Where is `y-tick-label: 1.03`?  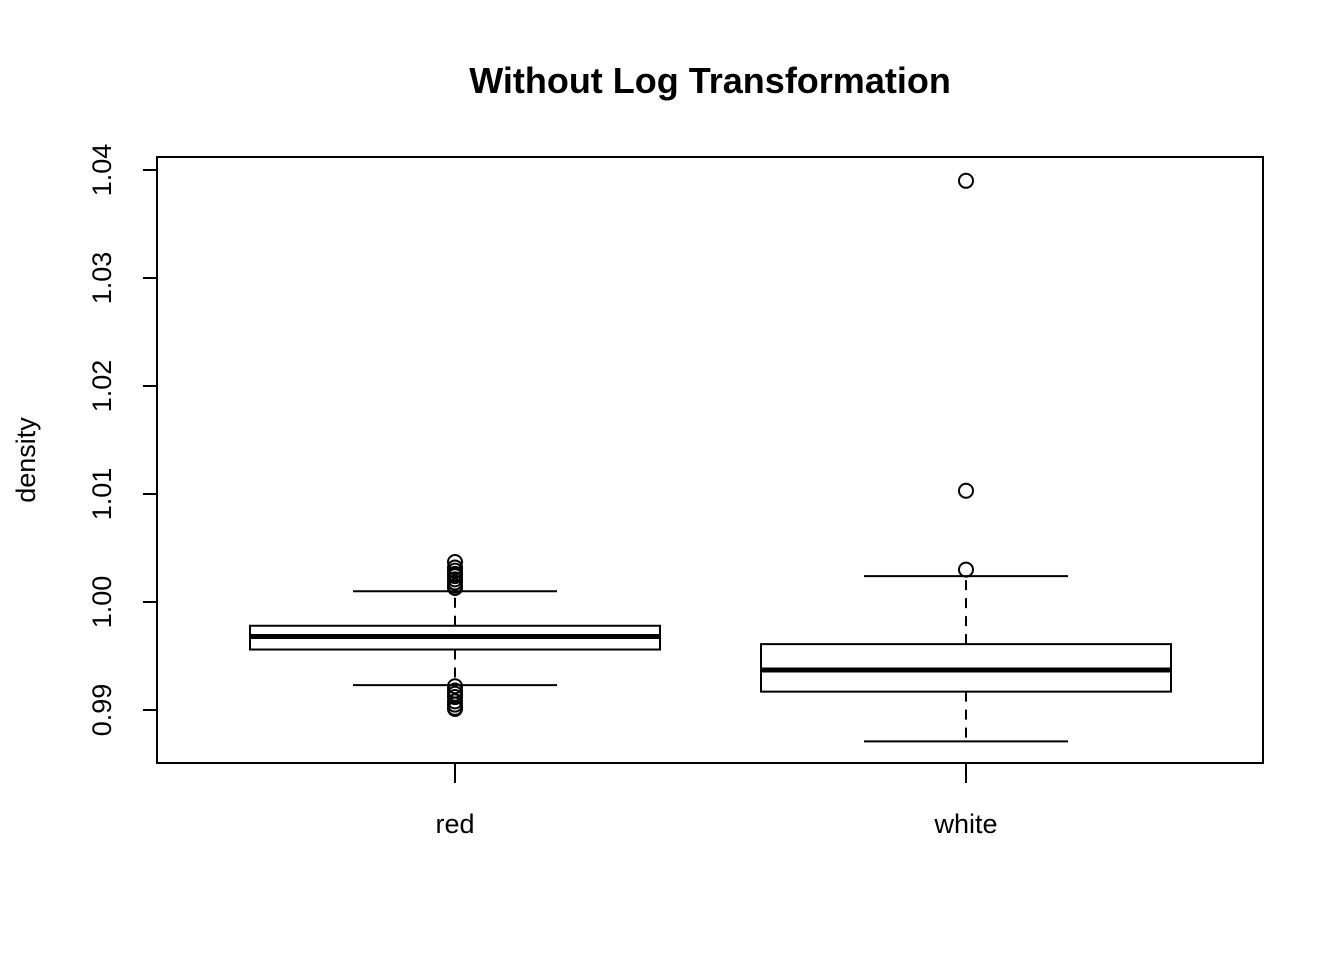
y-tick-label: 1.03 is located at coordinates (102, 278).